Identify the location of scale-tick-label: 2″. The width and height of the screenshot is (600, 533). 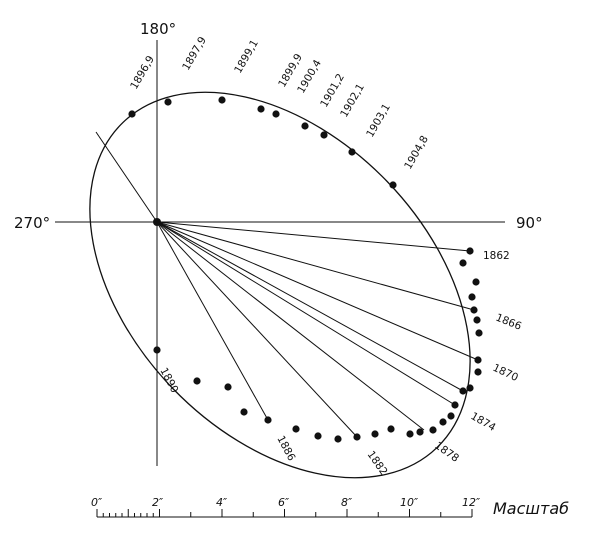
(158, 502).